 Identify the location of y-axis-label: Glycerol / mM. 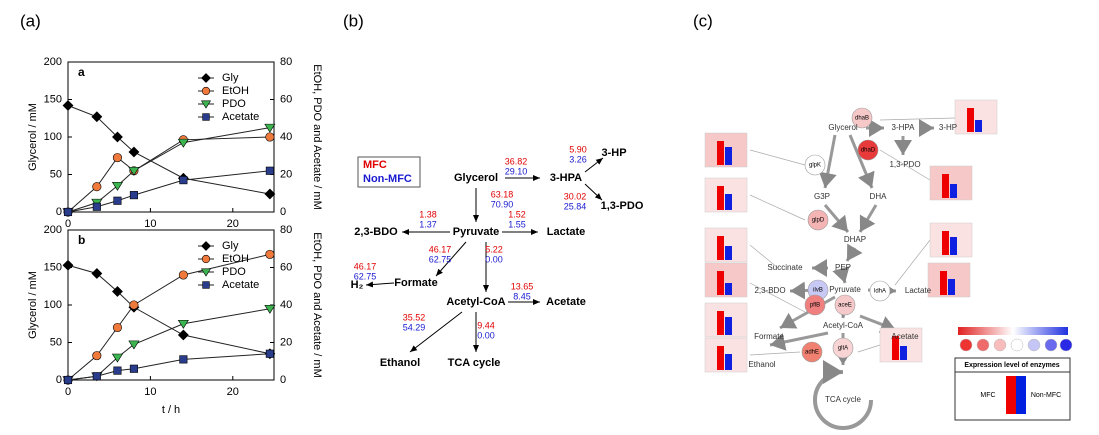
(33, 137).